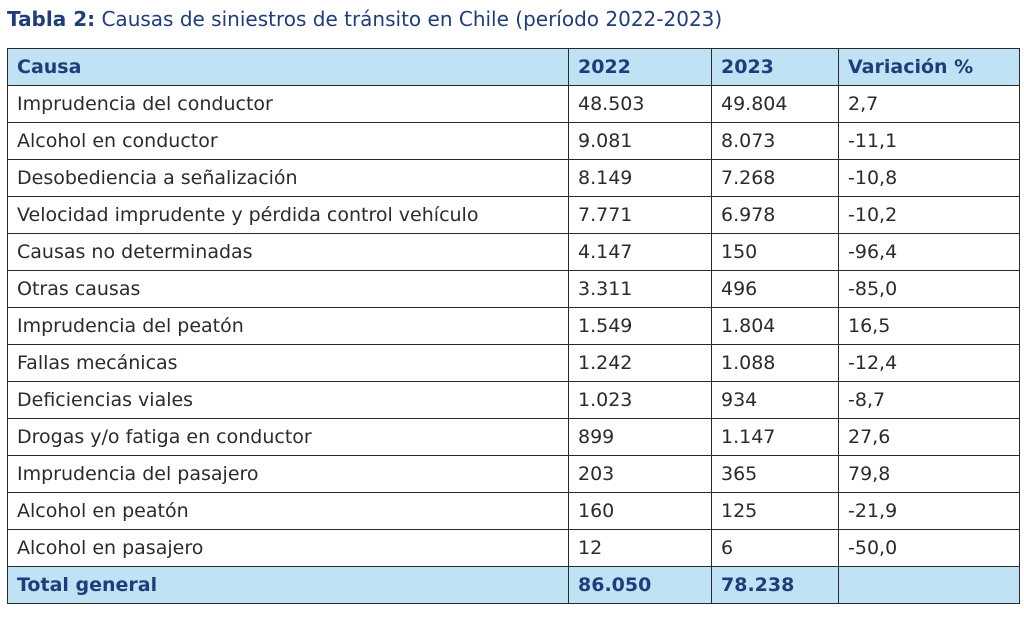  What do you see at coordinates (288, 178) in the screenshot?
I see `cell-causa: Desobediencia a señalización` at bounding box center [288, 178].